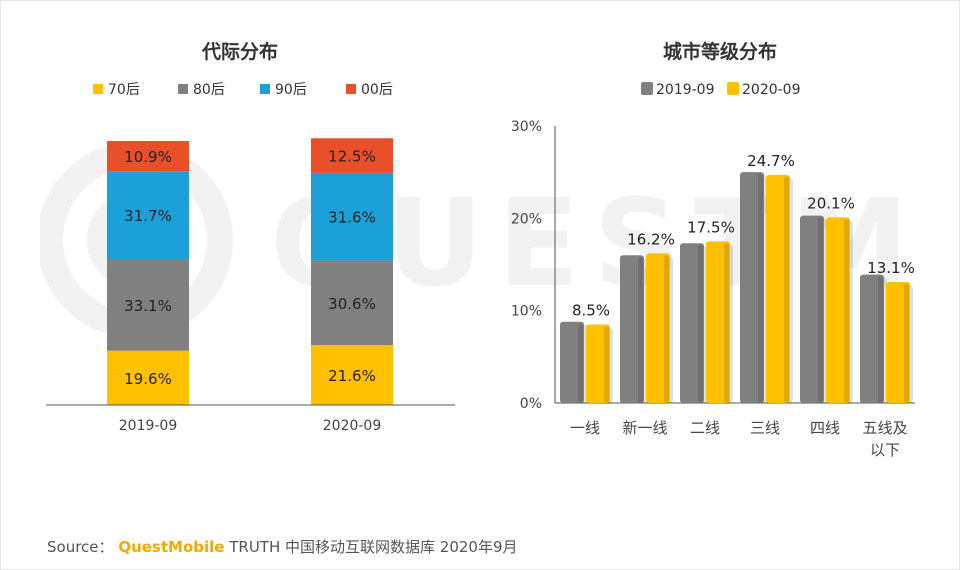 The height and width of the screenshot is (570, 960). I want to click on city-tier-chart-title: 城市等级分布, so click(720, 51).